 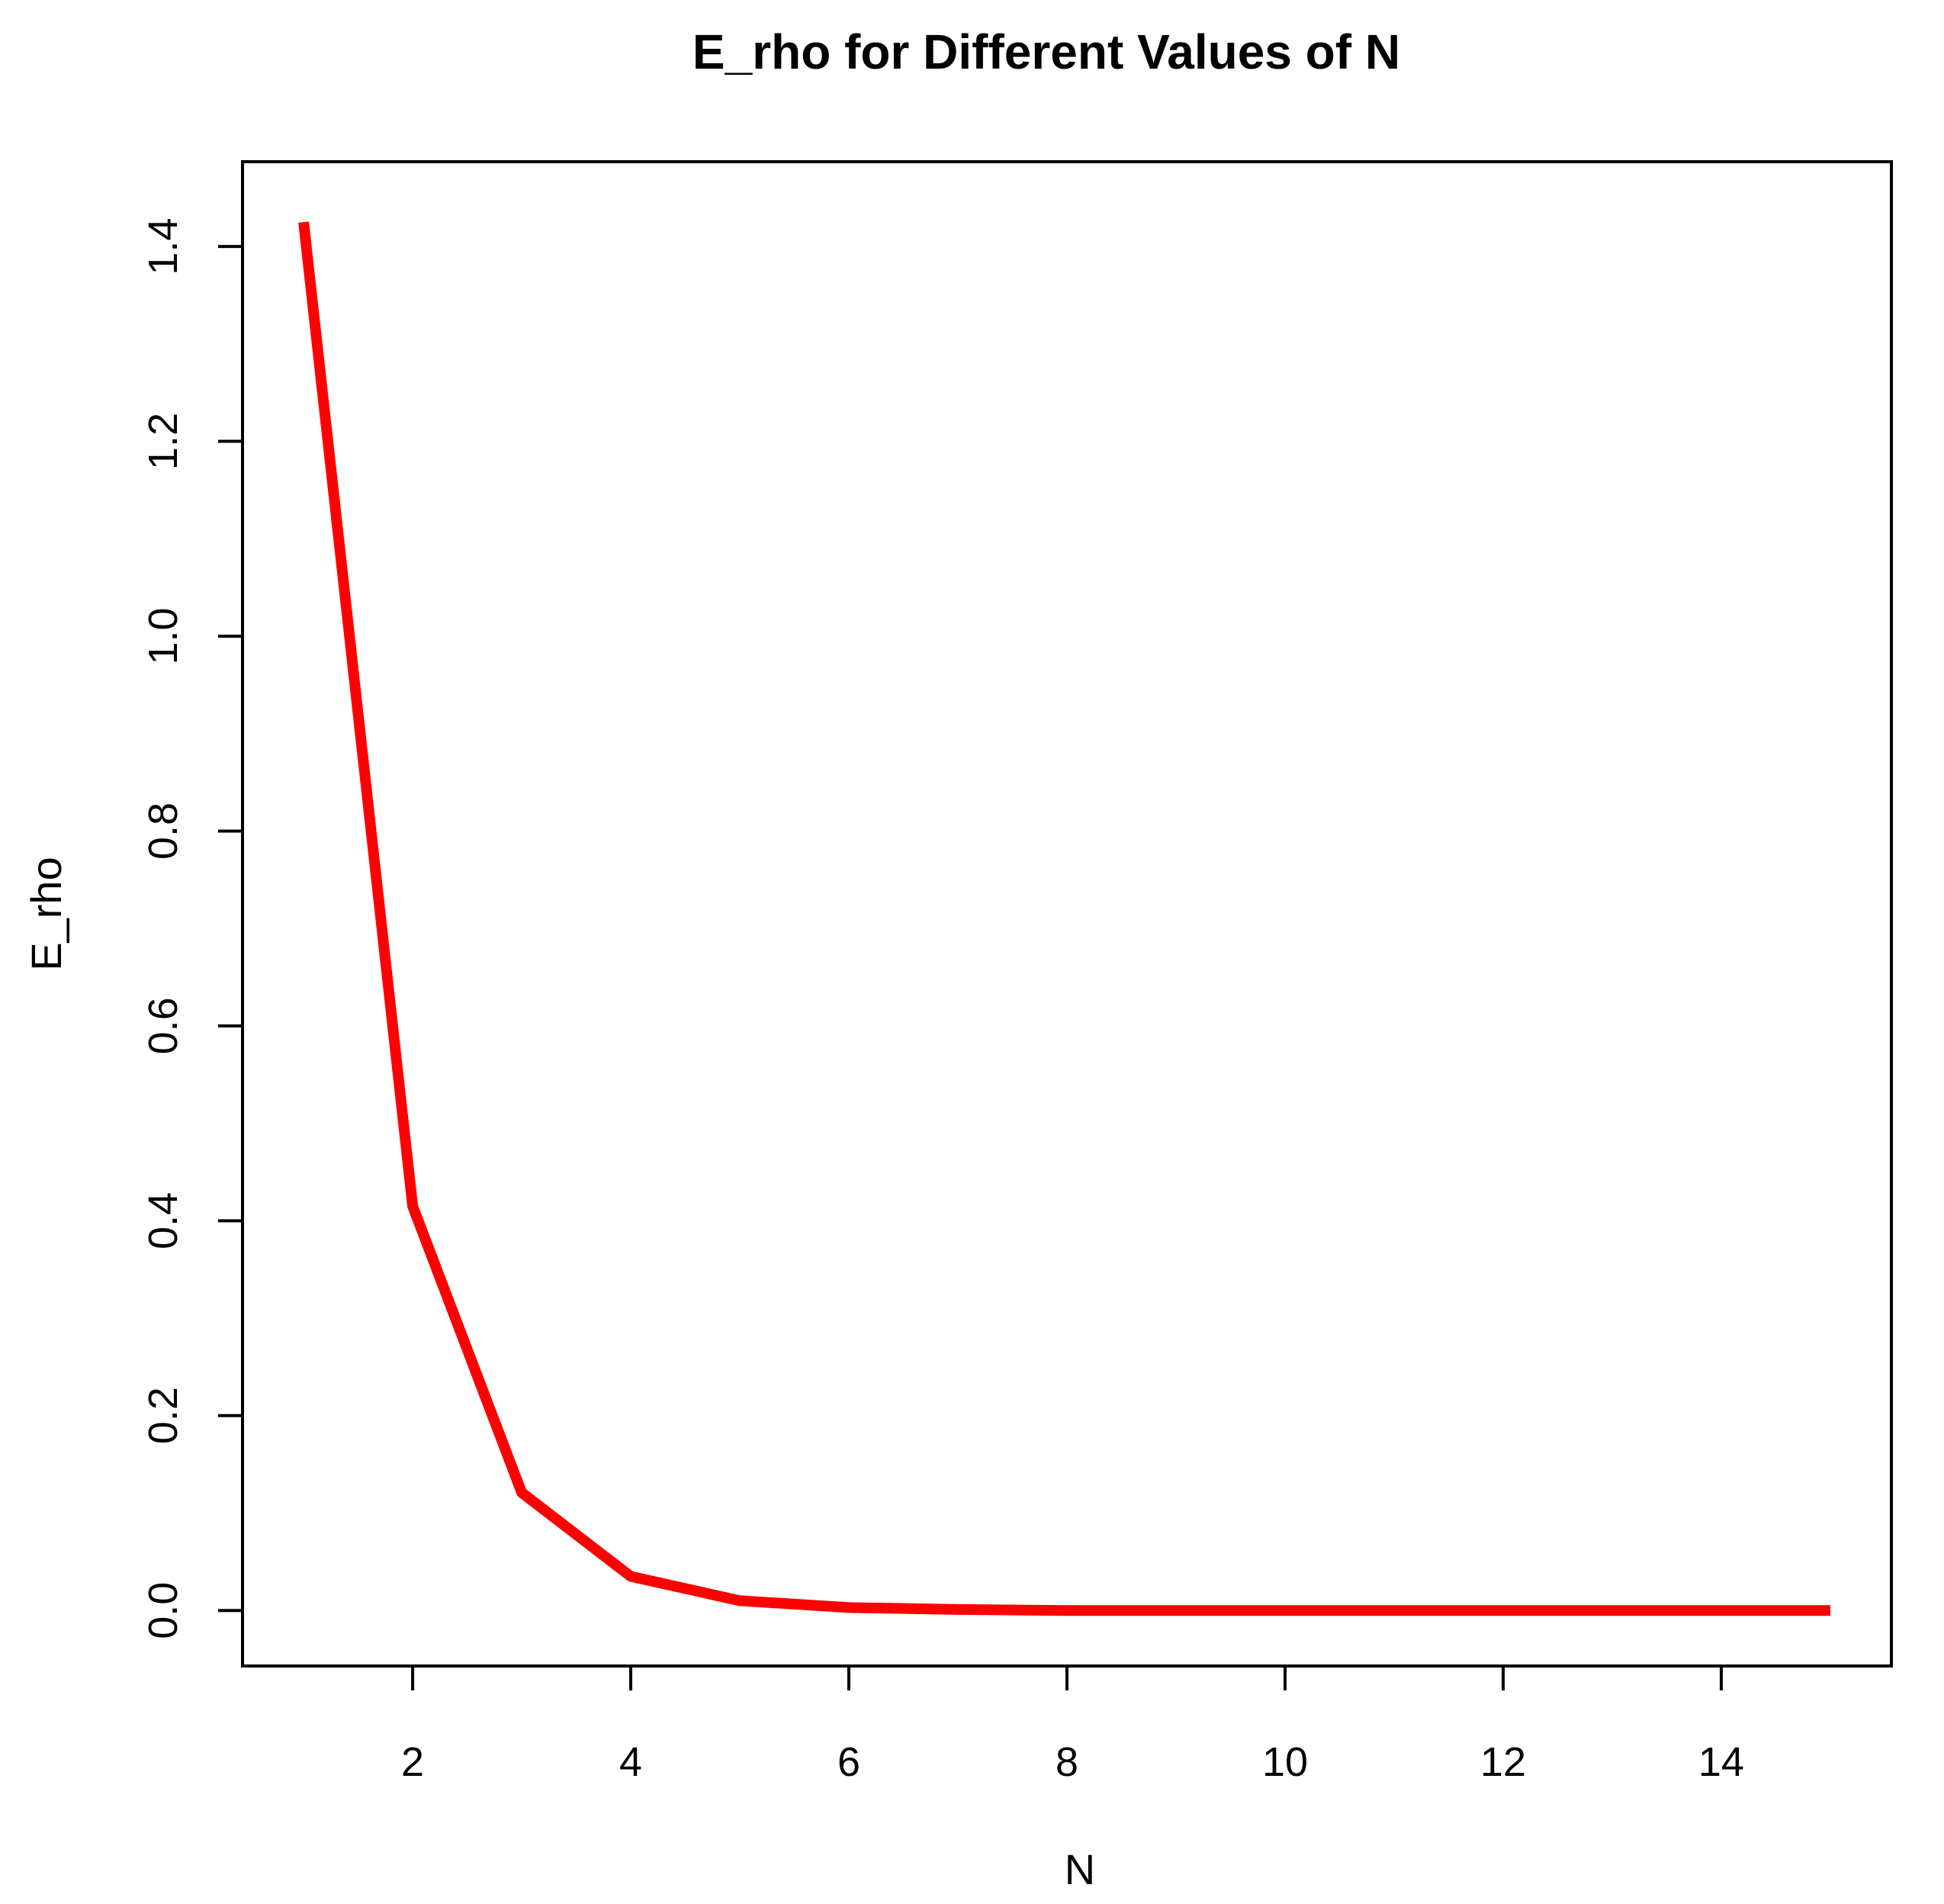 What do you see at coordinates (163, 441) in the screenshot?
I see `y-tick-label: 1.2` at bounding box center [163, 441].